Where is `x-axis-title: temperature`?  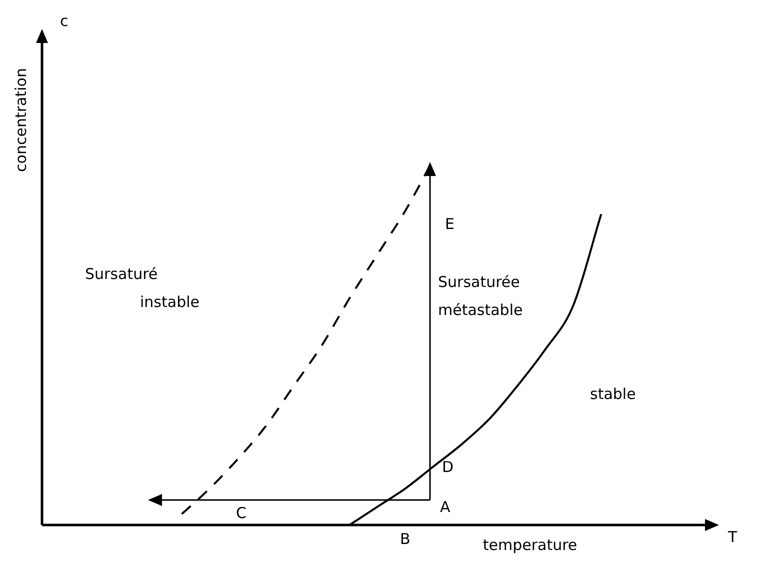 x-axis-title: temperature is located at coordinates (530, 545).